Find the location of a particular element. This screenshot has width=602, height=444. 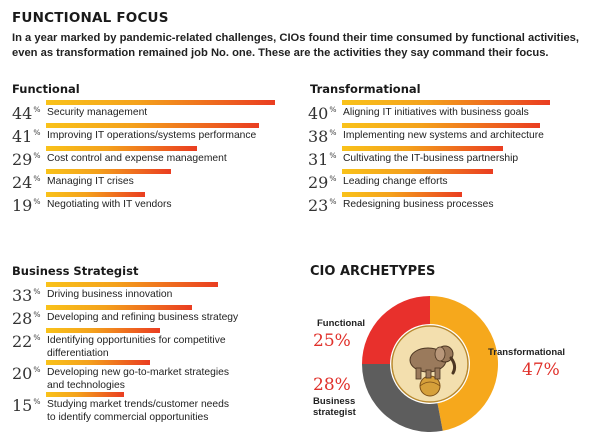

donut-pct-functional: 25% is located at coordinates (332, 341).